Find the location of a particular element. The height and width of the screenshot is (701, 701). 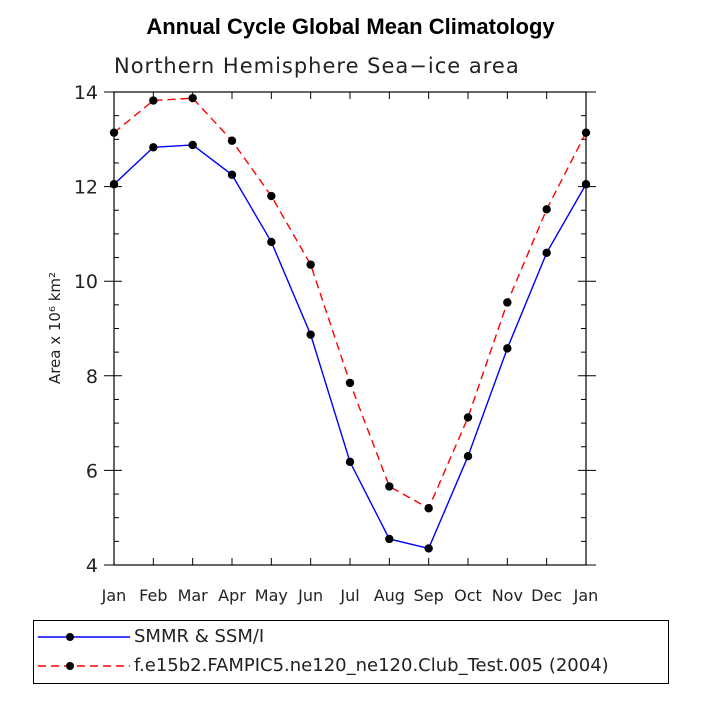

y-tick-label: 10 is located at coordinates (86, 282).